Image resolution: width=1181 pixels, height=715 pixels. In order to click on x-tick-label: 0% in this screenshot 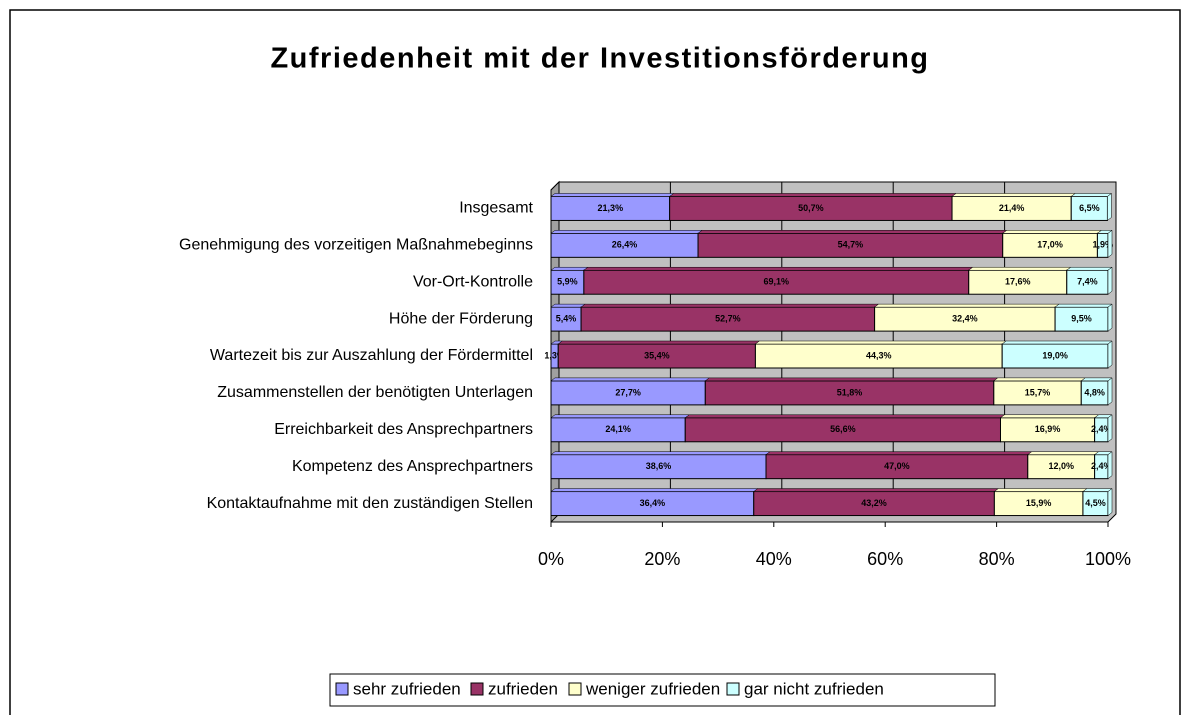, I will do `click(551, 559)`.